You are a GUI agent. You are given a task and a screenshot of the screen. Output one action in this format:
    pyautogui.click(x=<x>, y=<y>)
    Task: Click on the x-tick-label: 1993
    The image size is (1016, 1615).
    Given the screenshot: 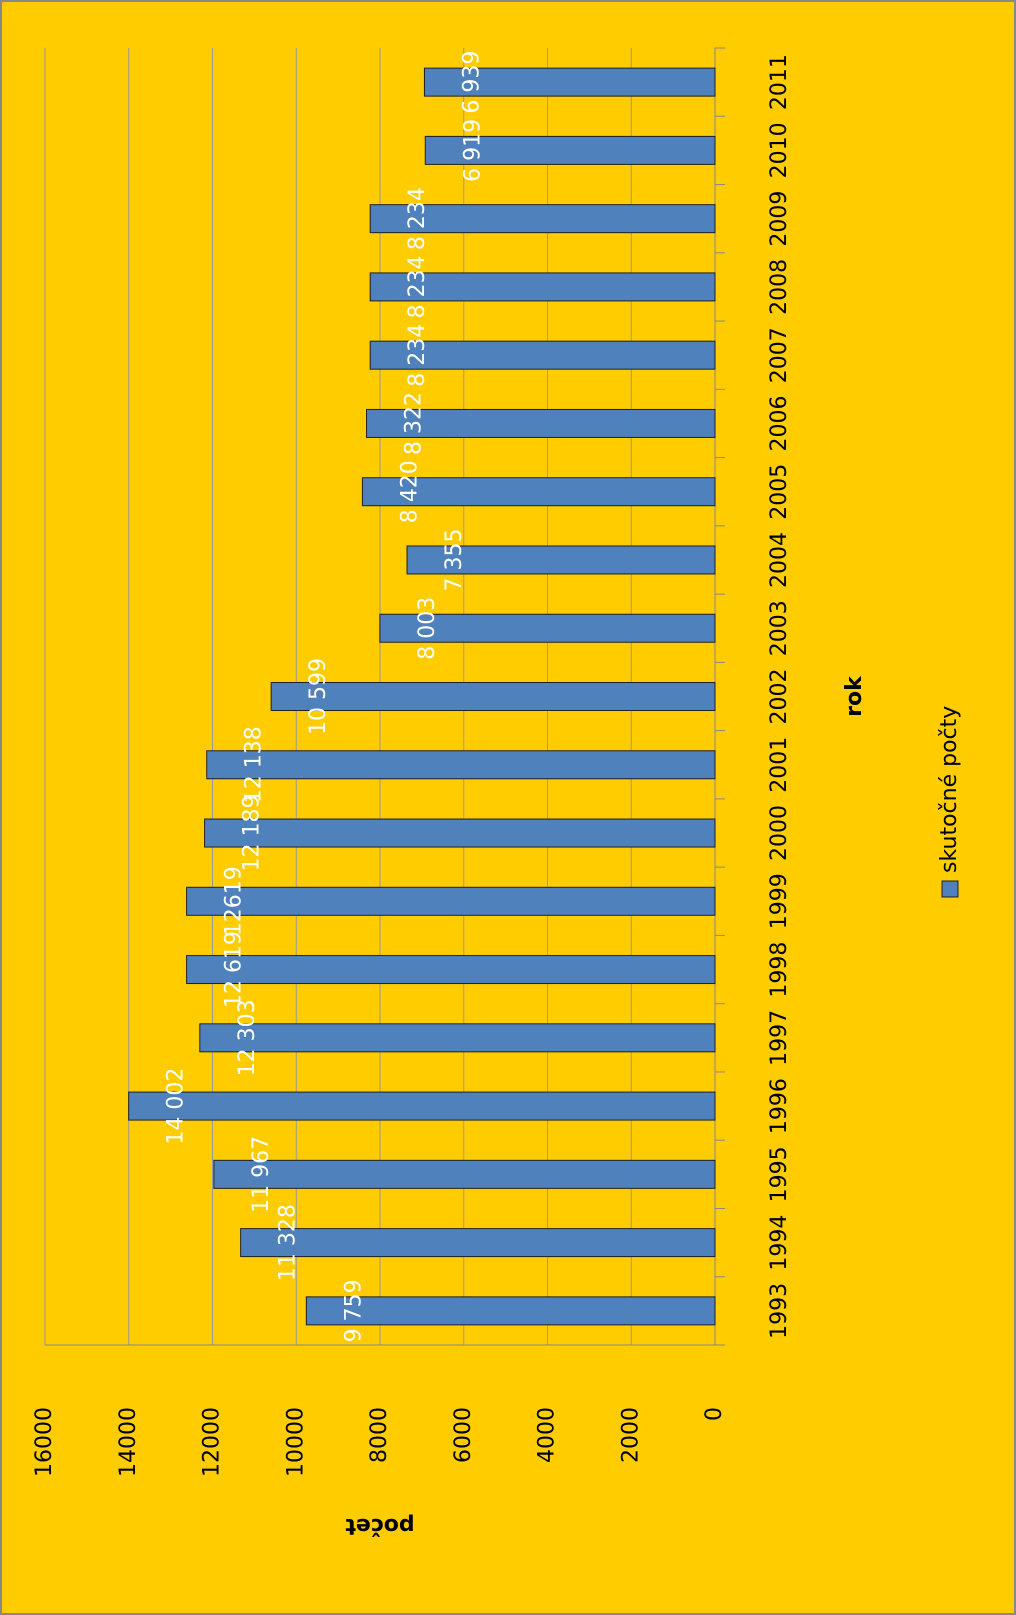 What is the action you would take?
    pyautogui.click(x=779, y=1311)
    